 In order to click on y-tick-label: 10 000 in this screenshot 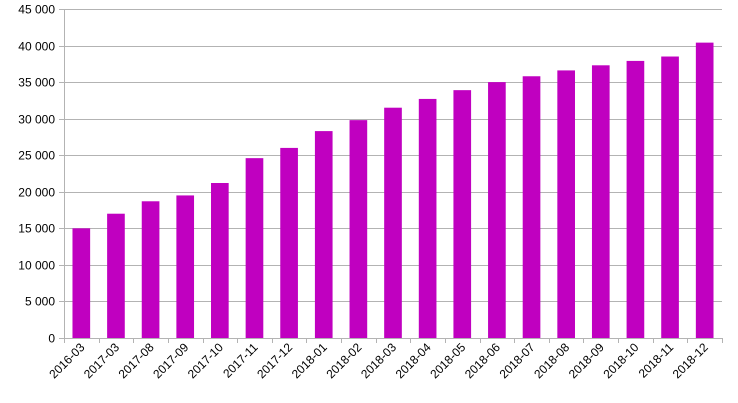, I will do `click(36, 266)`.